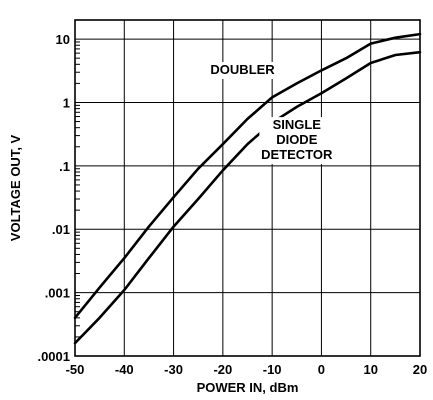  What do you see at coordinates (321, 369) in the screenshot?
I see `x-tick-label: 0` at bounding box center [321, 369].